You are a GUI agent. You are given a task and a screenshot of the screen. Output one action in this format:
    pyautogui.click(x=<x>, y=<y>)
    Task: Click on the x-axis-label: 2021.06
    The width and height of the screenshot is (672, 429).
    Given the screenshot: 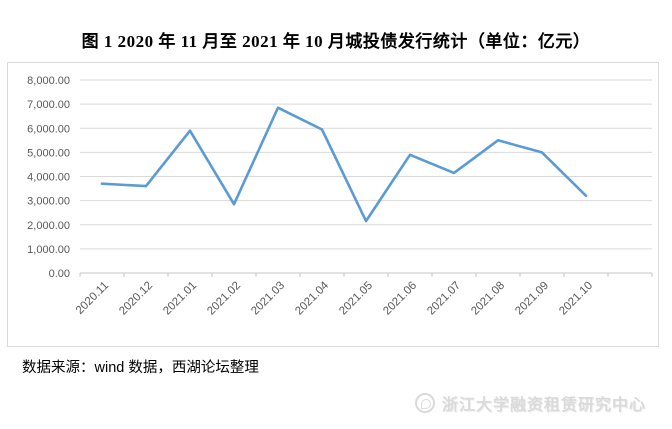 What is the action you would take?
    pyautogui.click(x=400, y=299)
    